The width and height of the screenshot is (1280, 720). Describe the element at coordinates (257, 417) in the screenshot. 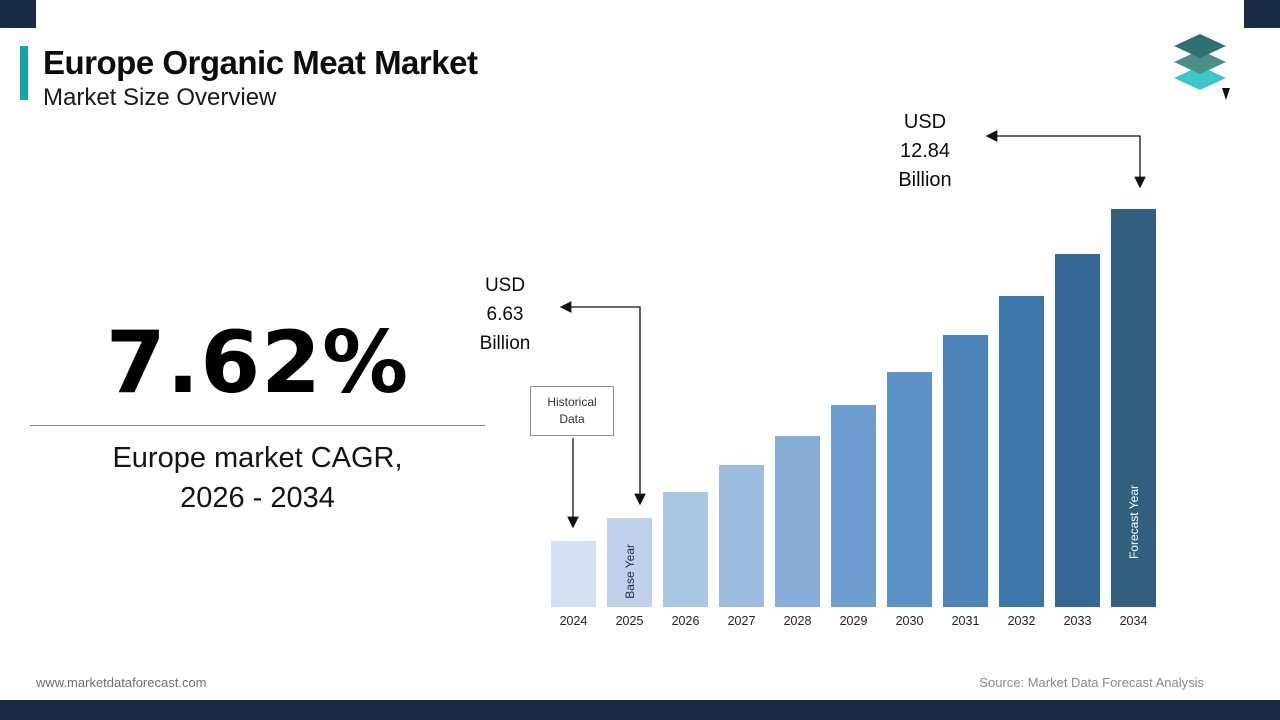

I see `cagr-stat-block: 7.62% Europe market CAGR, 2026 - 2034` at that location.